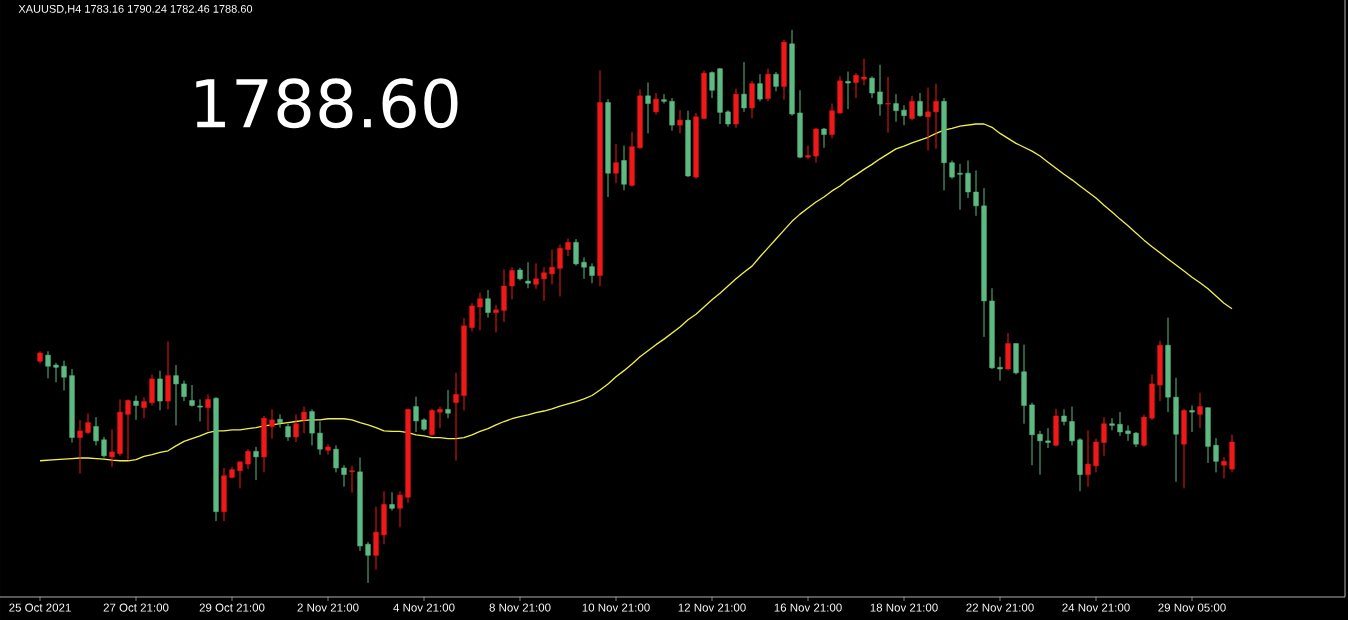 Image resolution: width=1348 pixels, height=620 pixels. I want to click on x-tick-label: 10 Nov 21:00, so click(616, 607).